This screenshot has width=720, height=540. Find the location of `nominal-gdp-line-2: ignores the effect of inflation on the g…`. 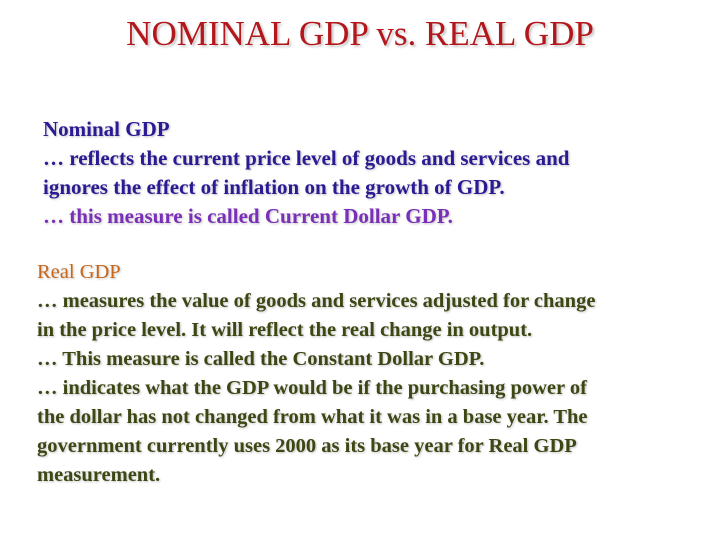

nominal-gdp-line-2: ignores the effect of inflation on the g… is located at coordinates (274, 187).